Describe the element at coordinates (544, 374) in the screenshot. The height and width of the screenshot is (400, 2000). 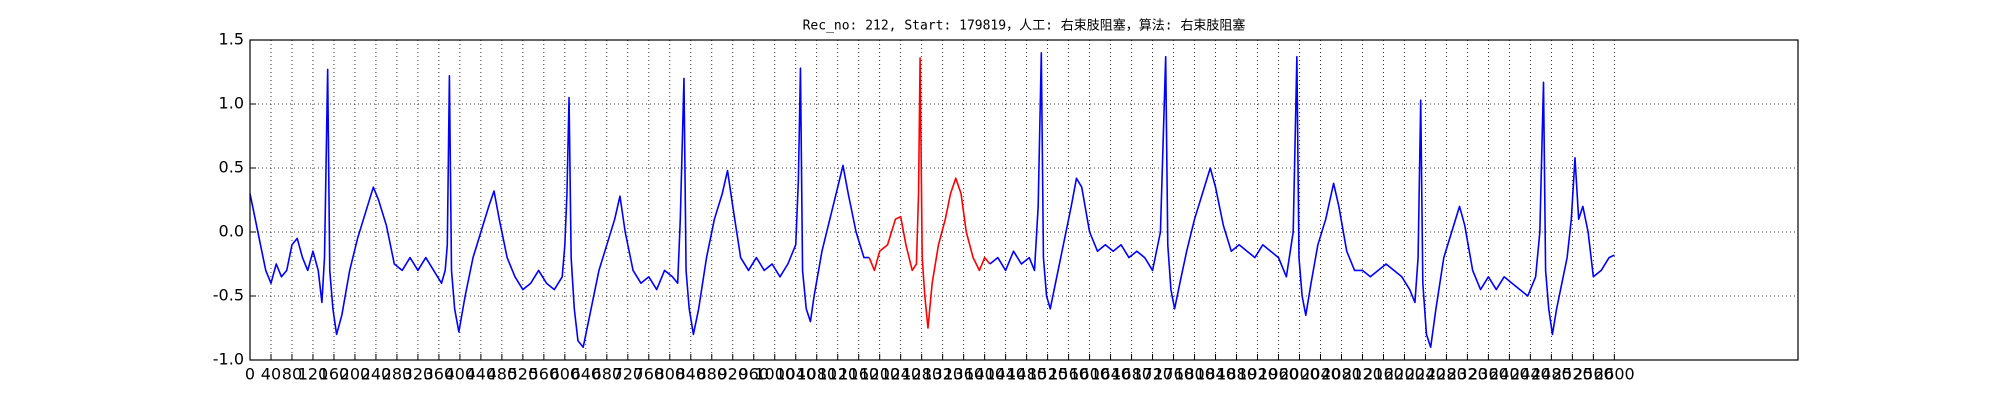
I see `x-tick-label: 560` at that location.